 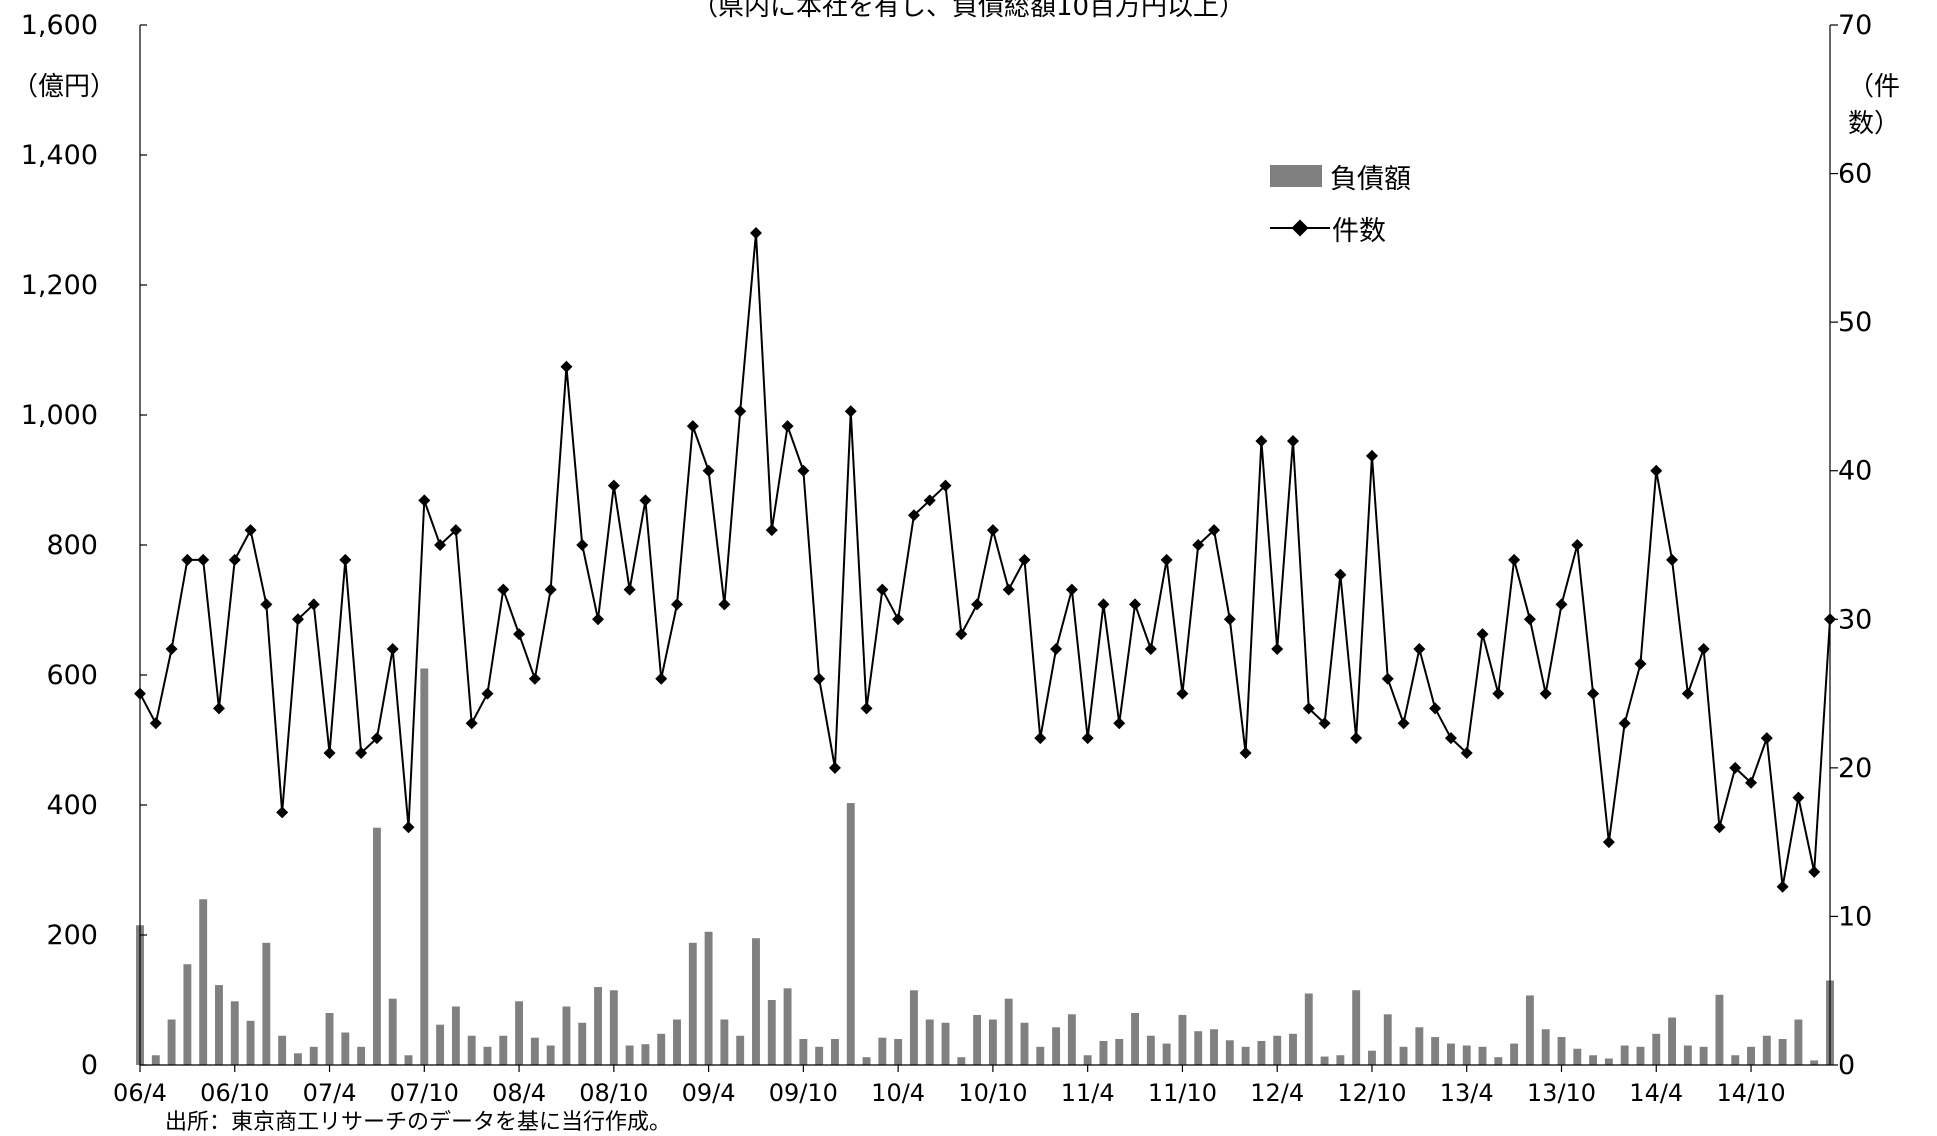 What do you see at coordinates (1467, 1093) in the screenshot?
I see `x-tick-label-14: 13/4` at bounding box center [1467, 1093].